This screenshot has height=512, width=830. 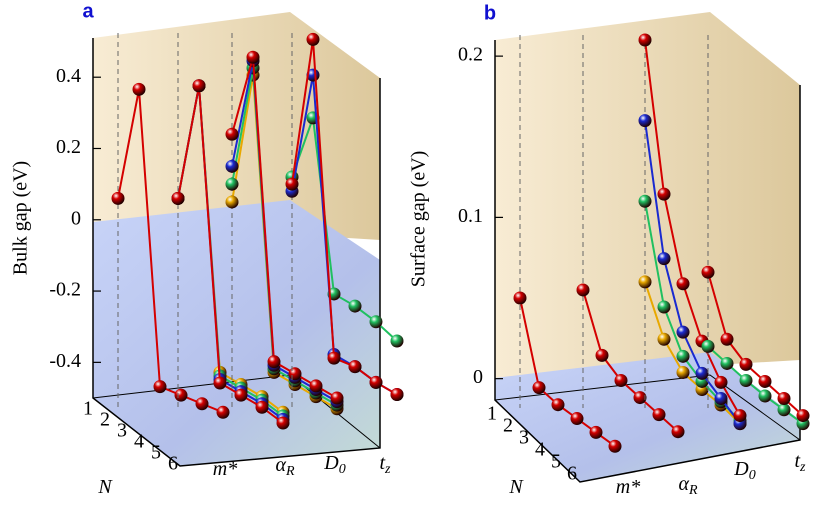 I want to click on depth-tick-label: 5, so click(x=156, y=453).